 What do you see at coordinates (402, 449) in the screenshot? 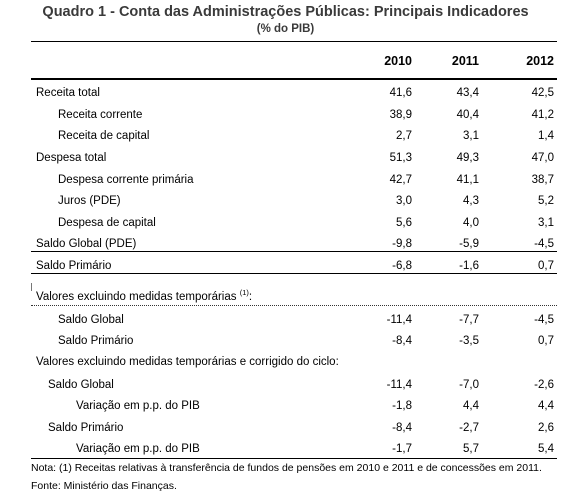
I see `value-cell-2010: -1,7` at bounding box center [402, 449].